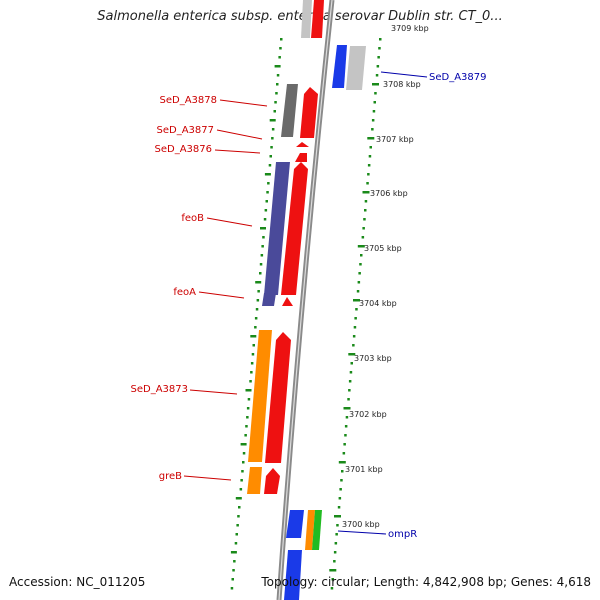 This screenshot has width=600, height=600. Describe the element at coordinates (368, 414) in the screenshot. I see `tick-label: 3702 kbp` at that location.